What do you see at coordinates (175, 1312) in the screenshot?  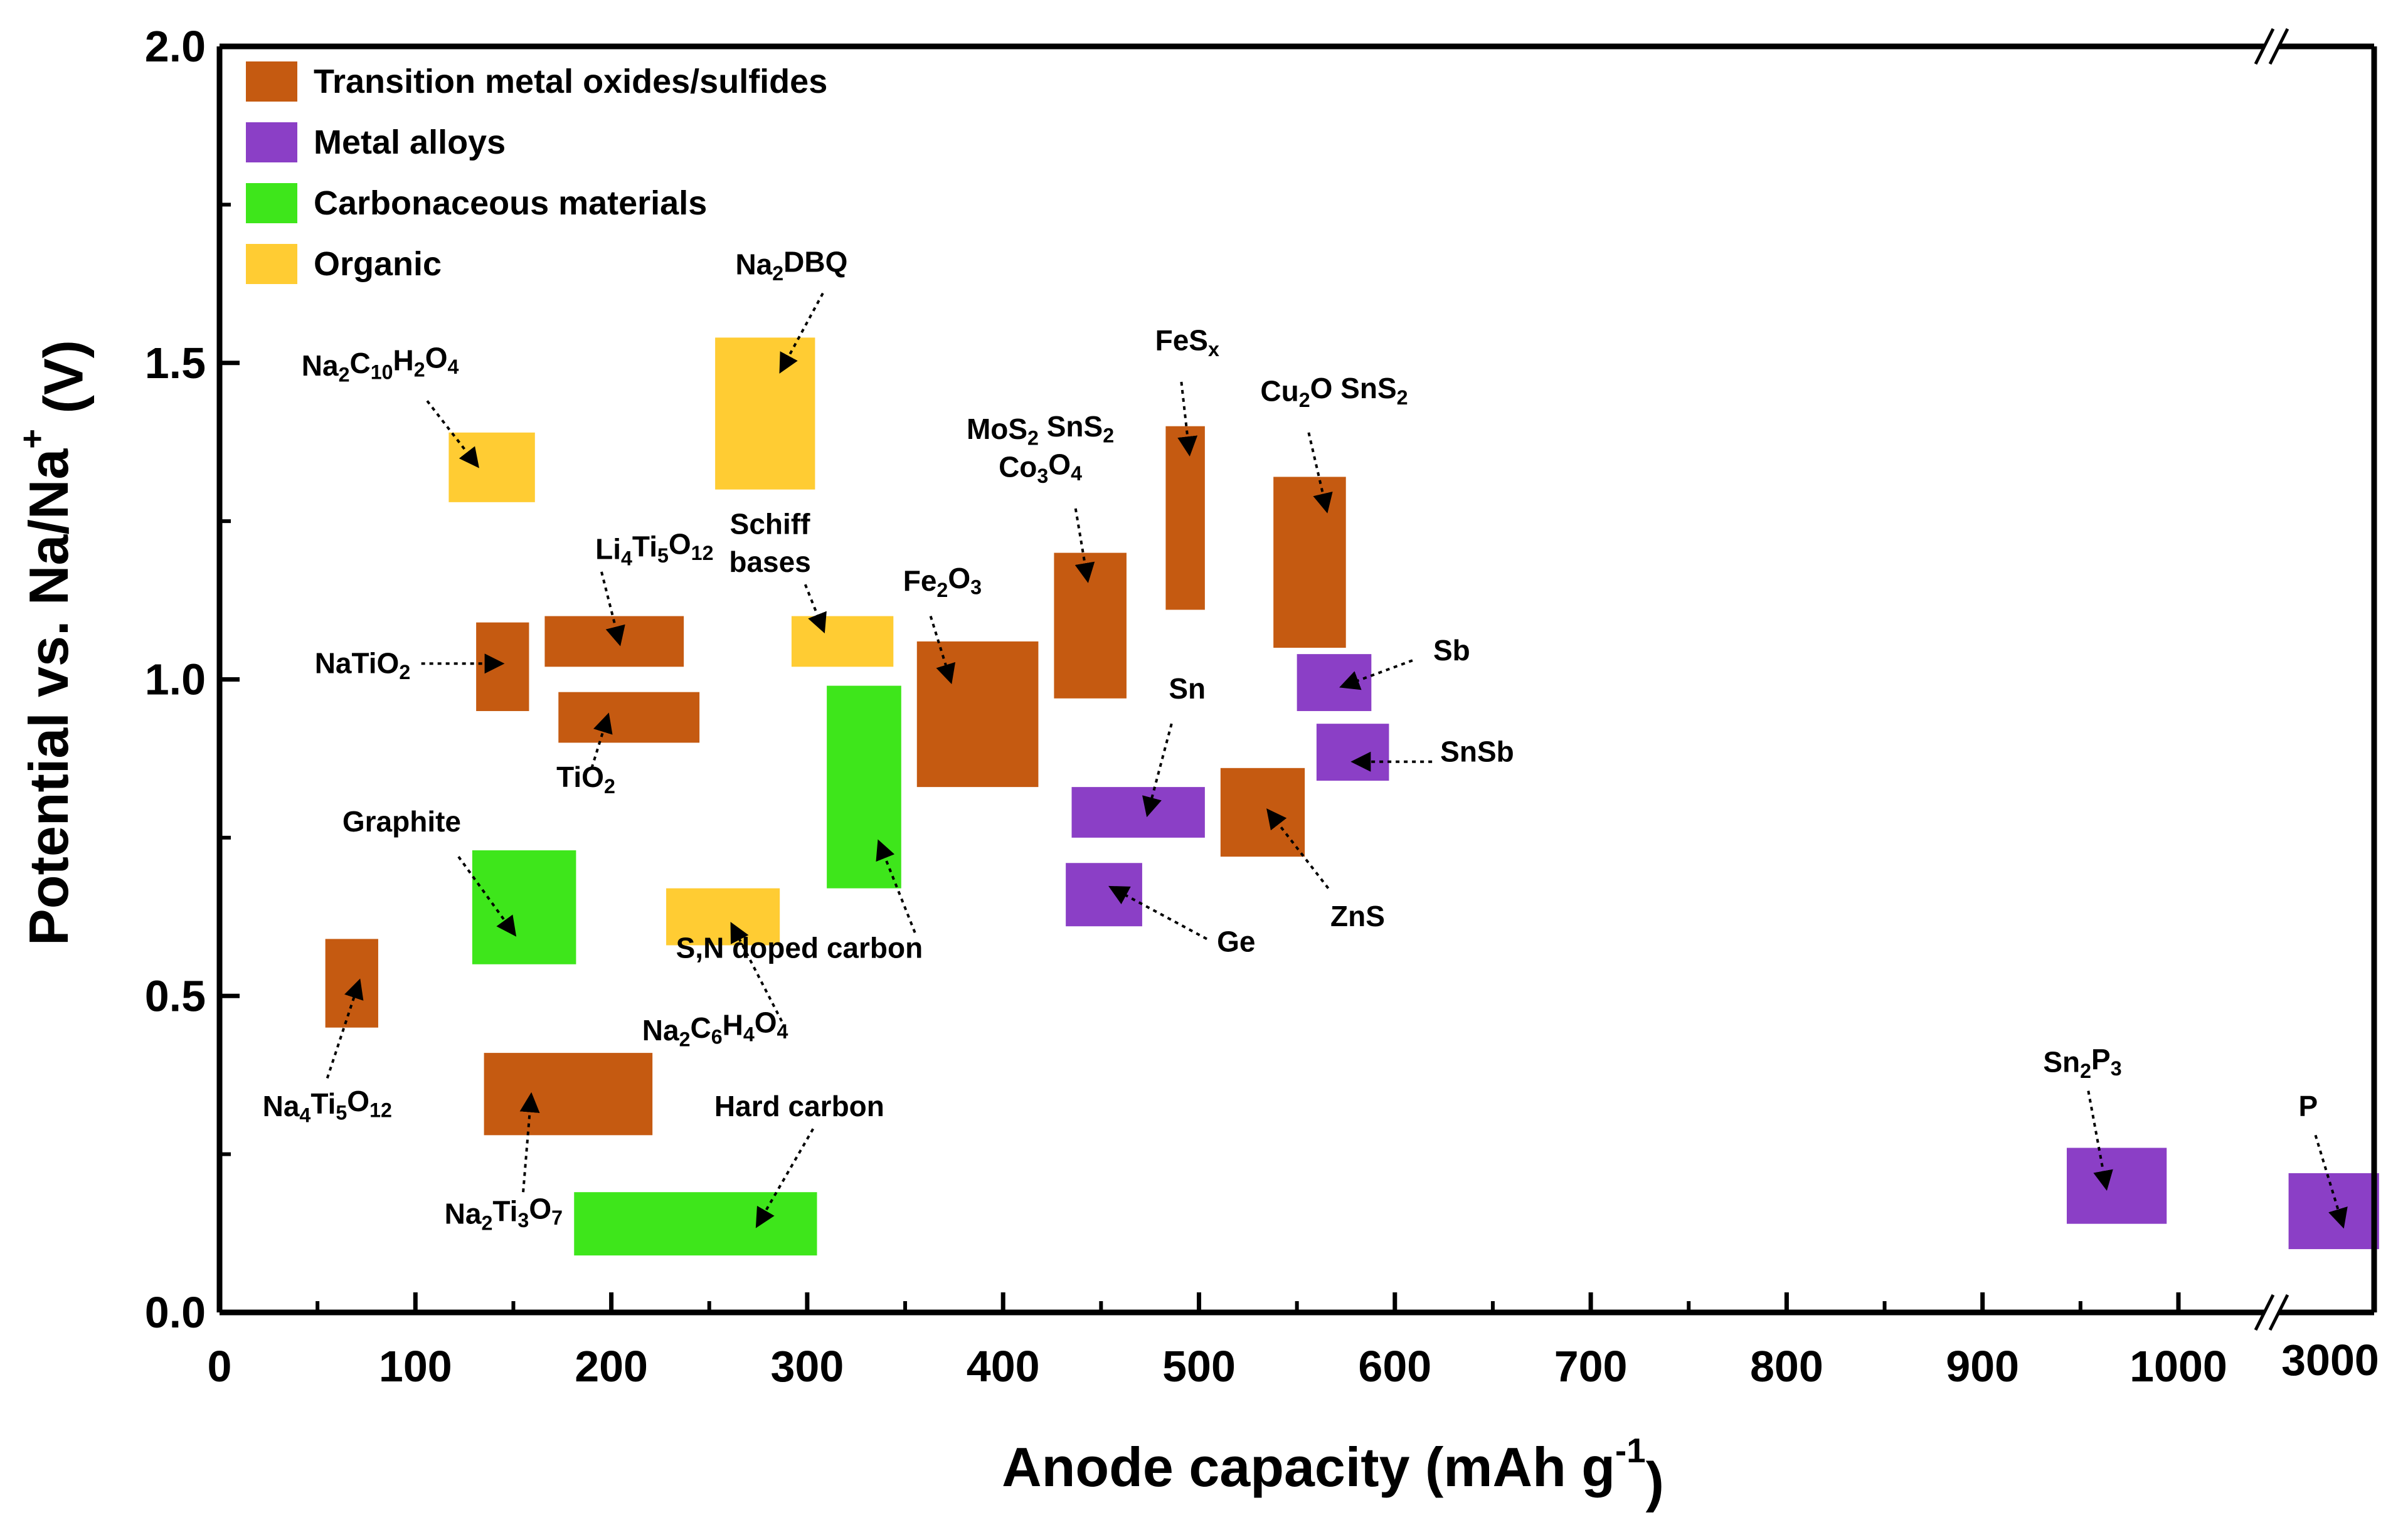 I see `y-tick-label: 0.0` at bounding box center [175, 1312].